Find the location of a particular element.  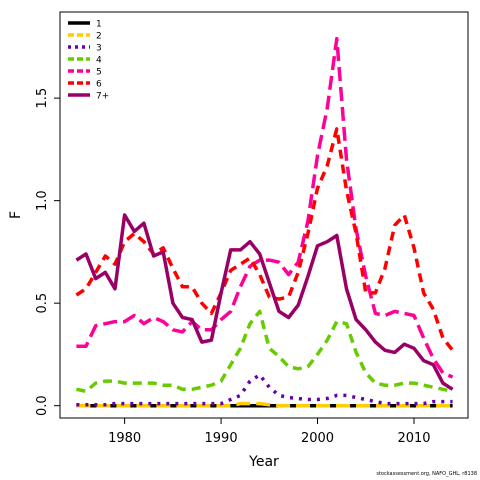

legend-label-5: 5 is located at coordinates (99, 73).